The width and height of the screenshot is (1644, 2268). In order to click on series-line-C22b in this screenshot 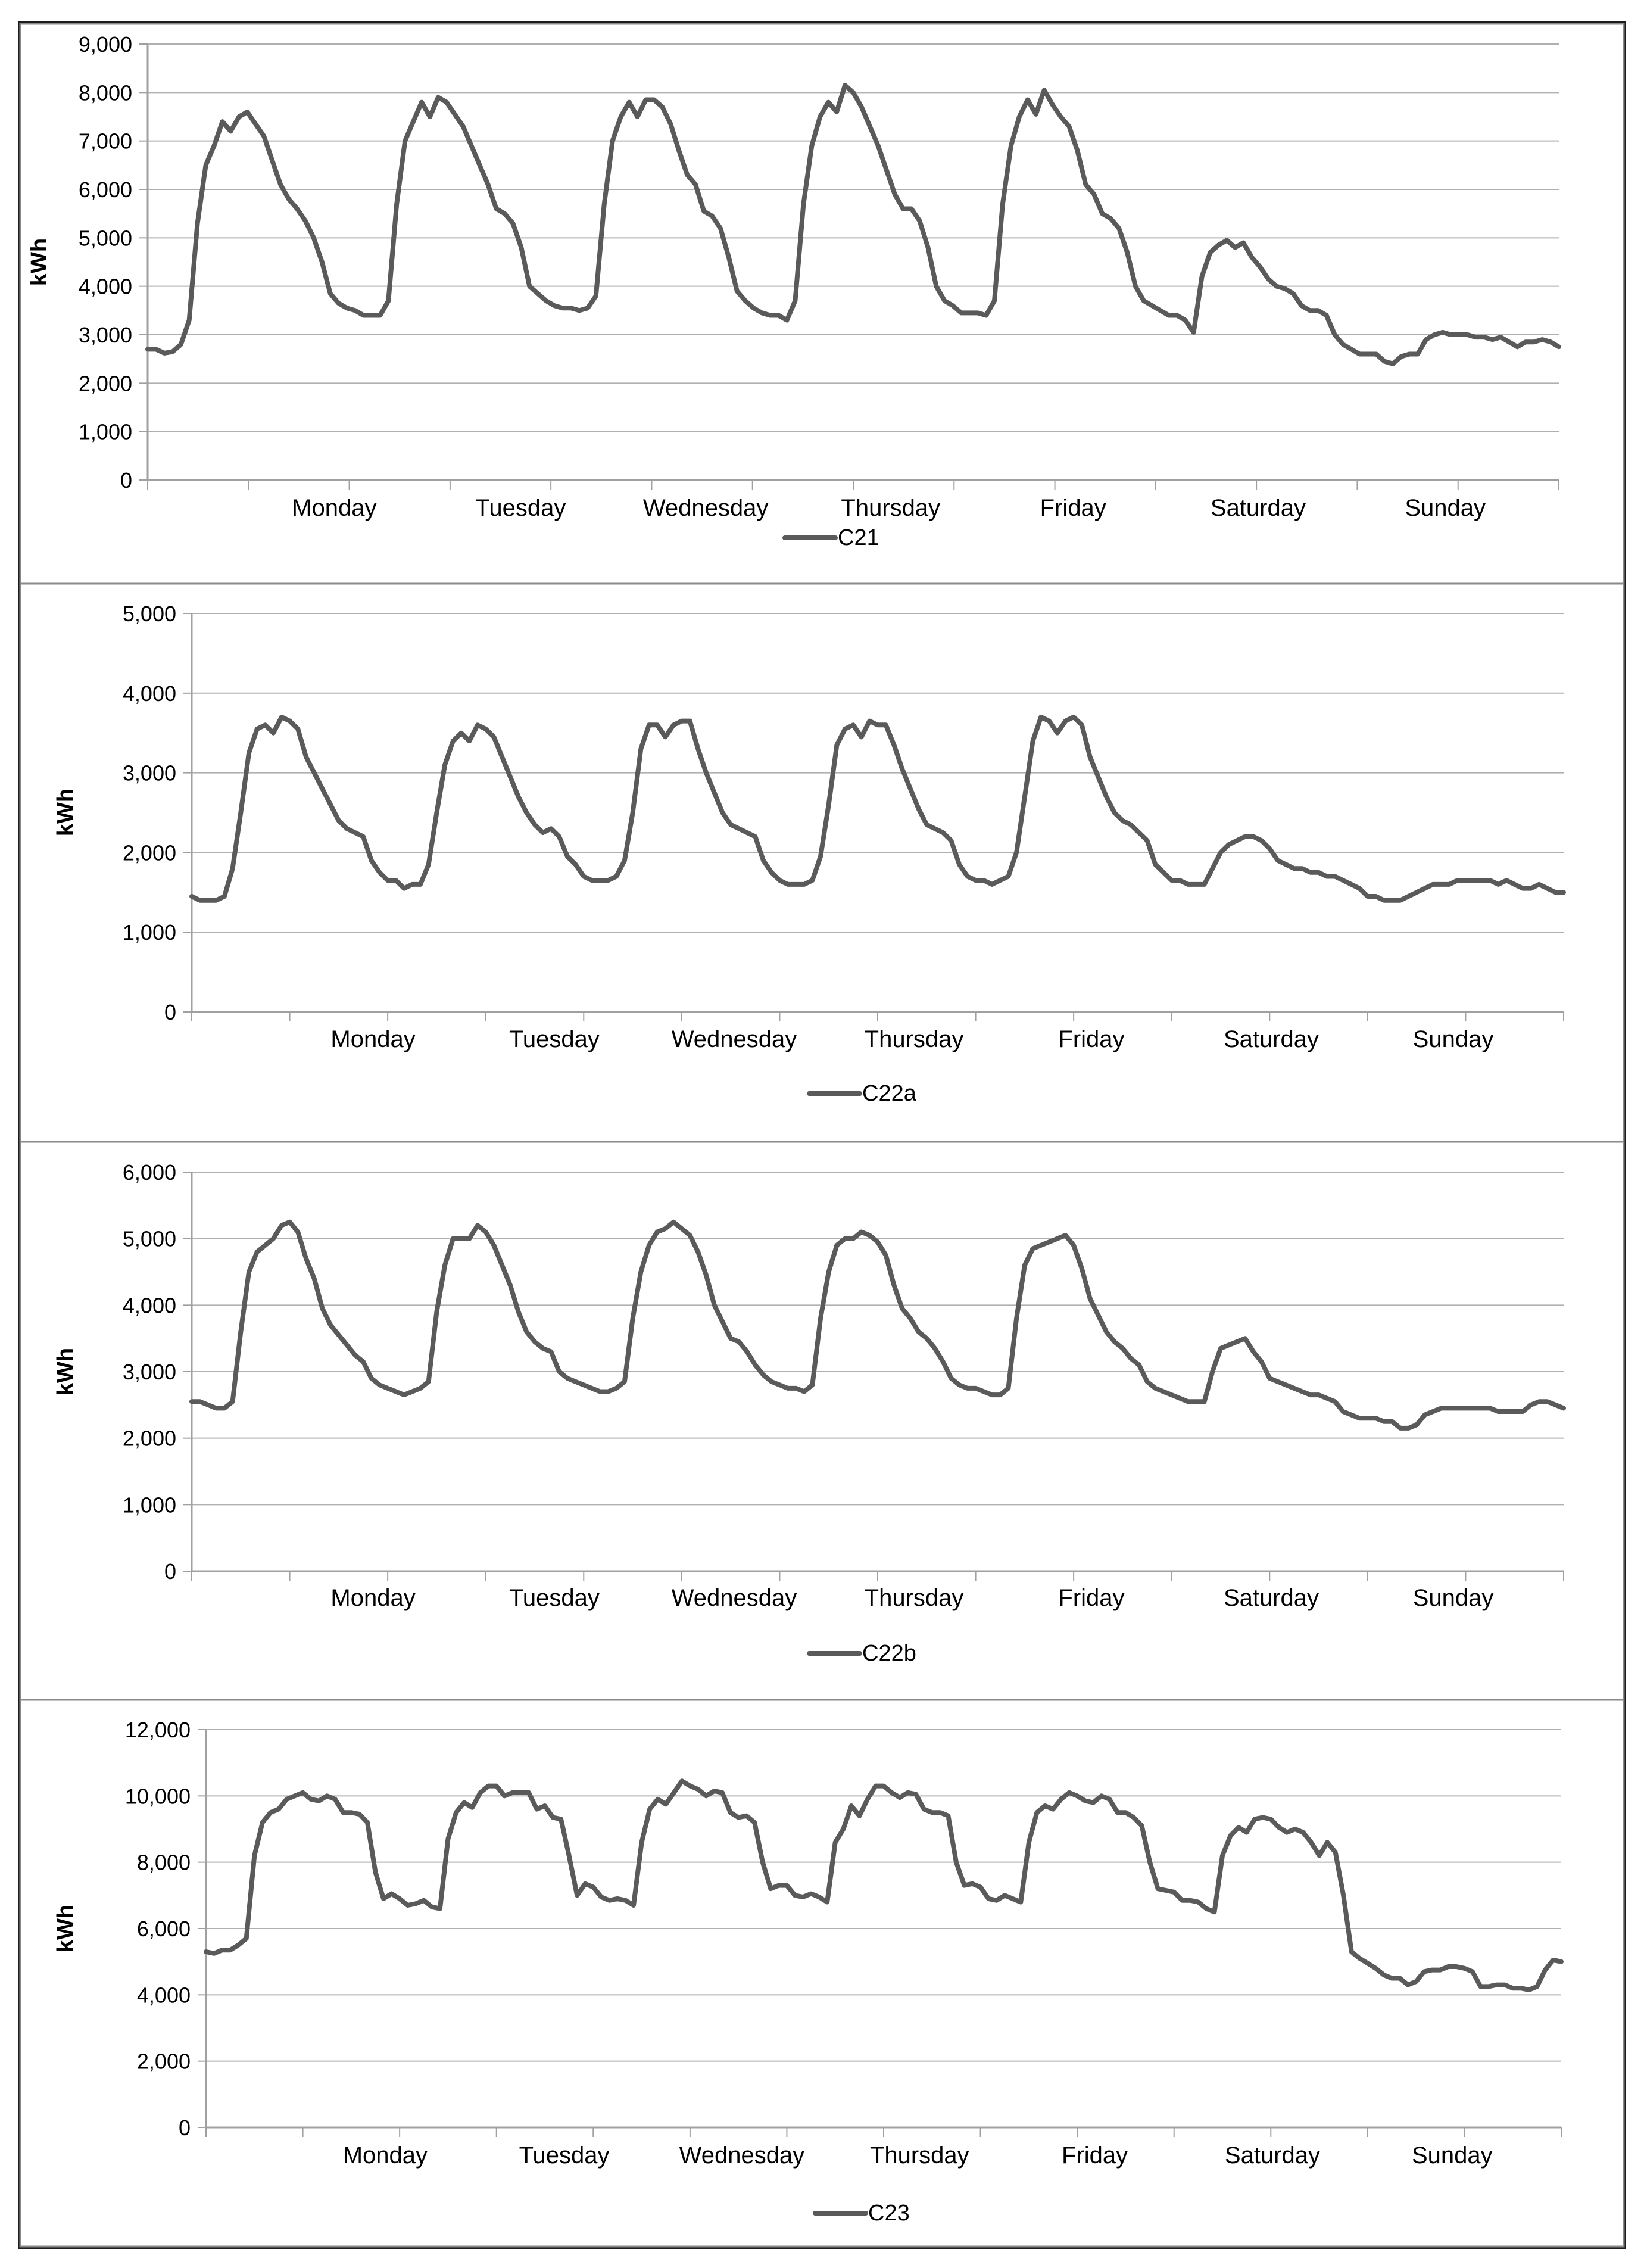, I will do `click(877, 1325)`.